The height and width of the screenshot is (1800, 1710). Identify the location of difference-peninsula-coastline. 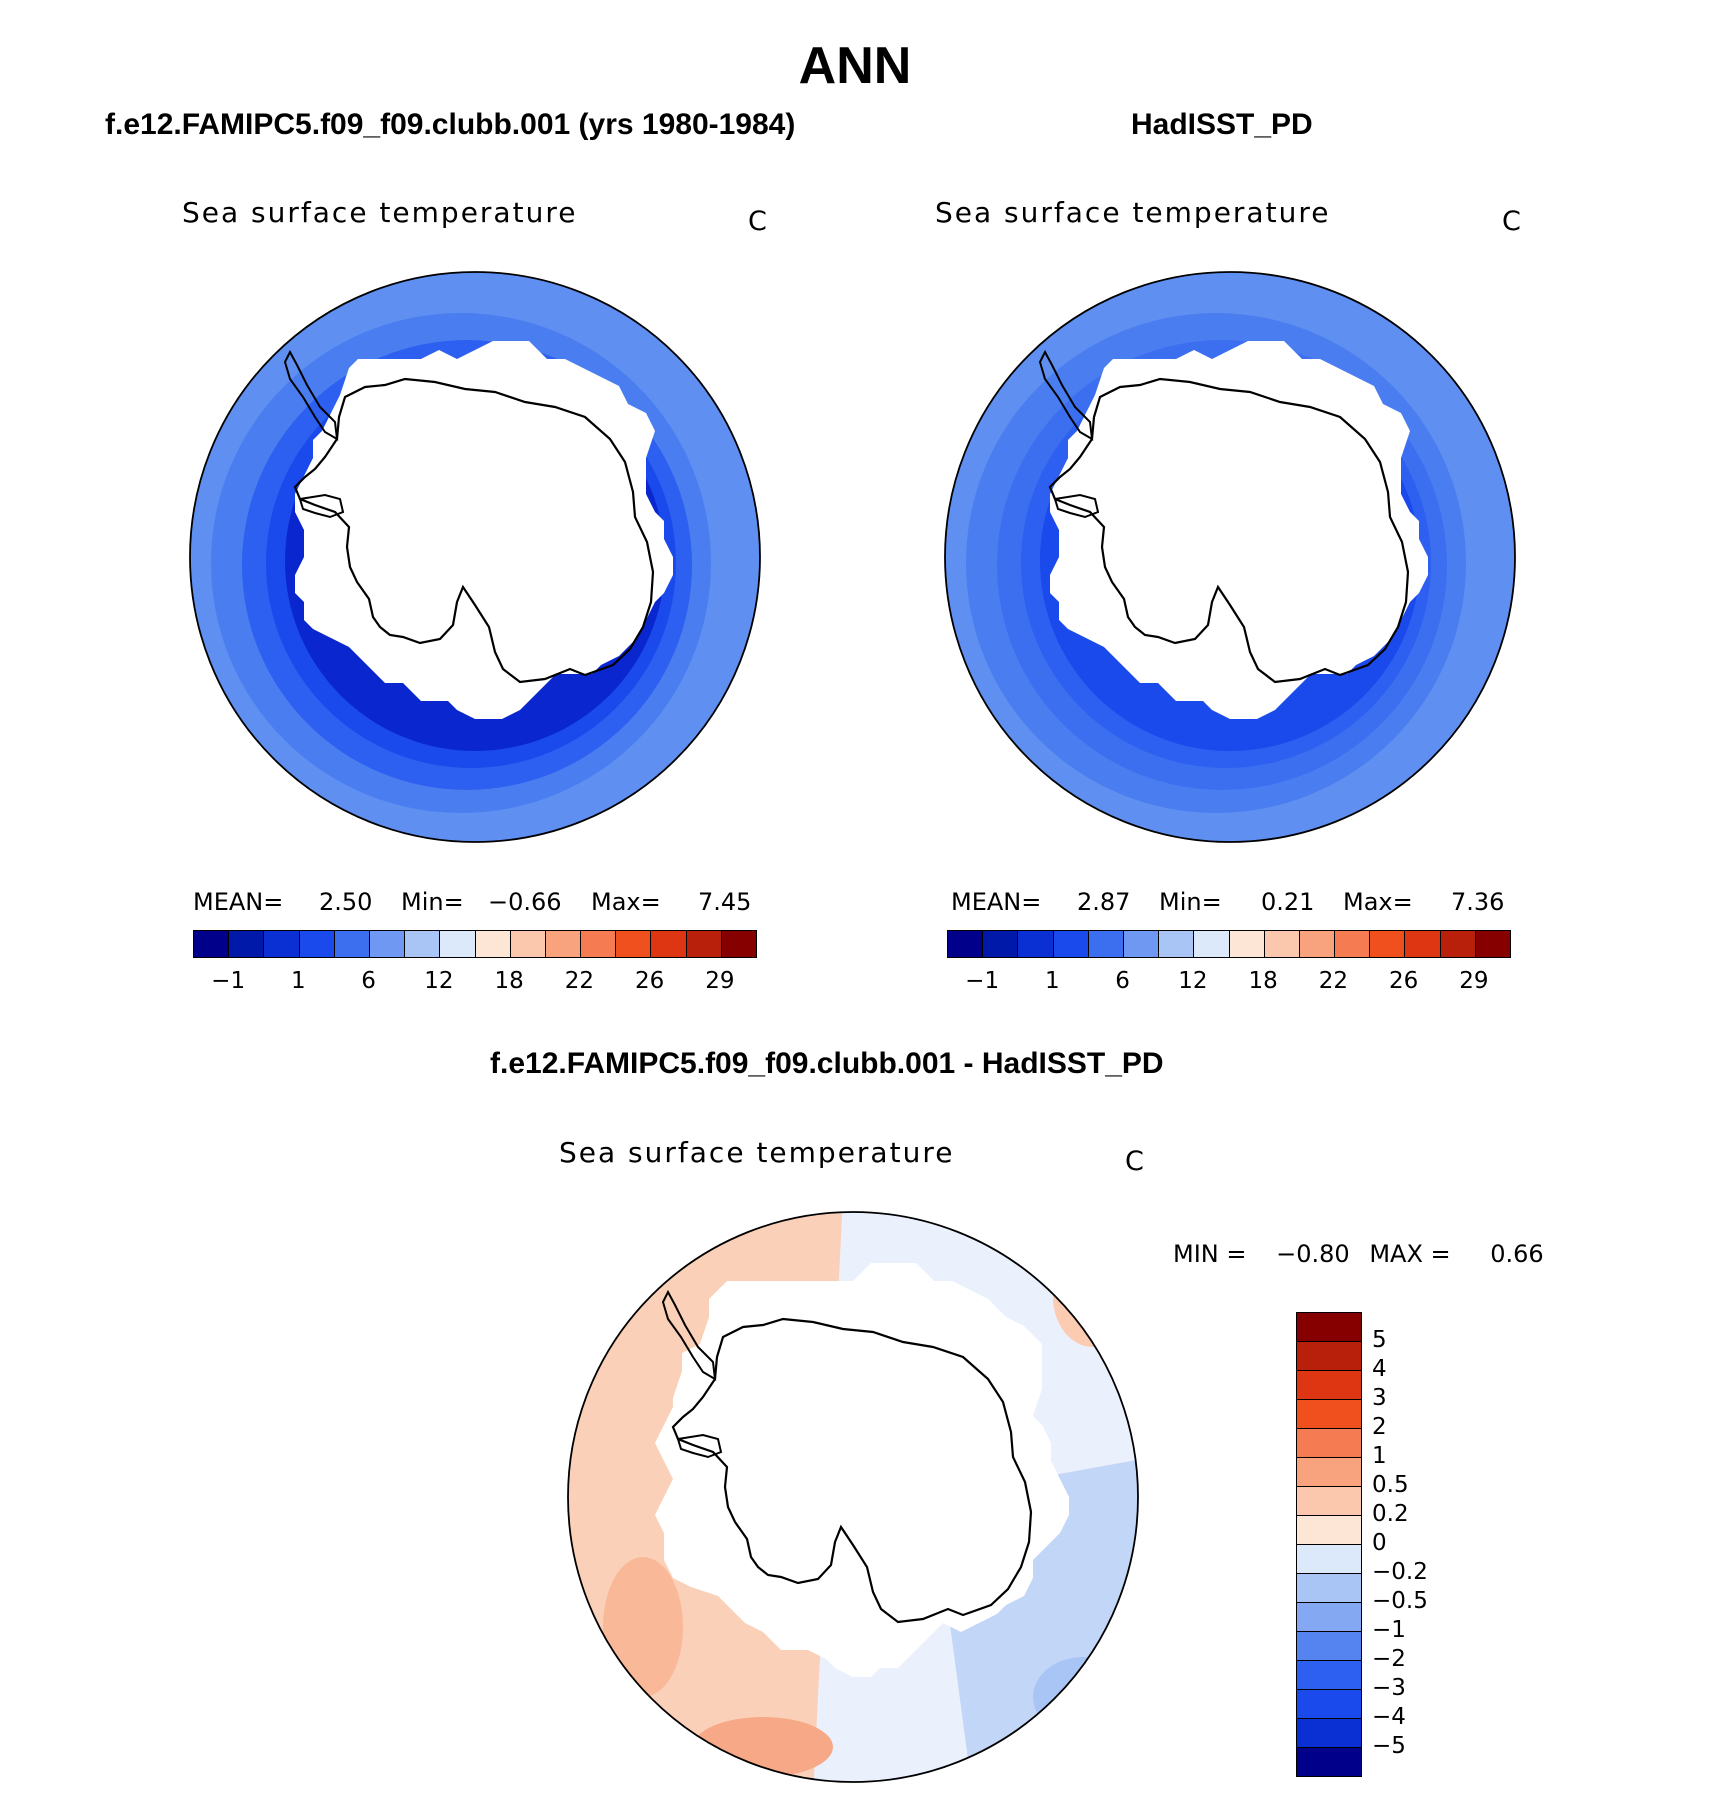
(689, 1335).